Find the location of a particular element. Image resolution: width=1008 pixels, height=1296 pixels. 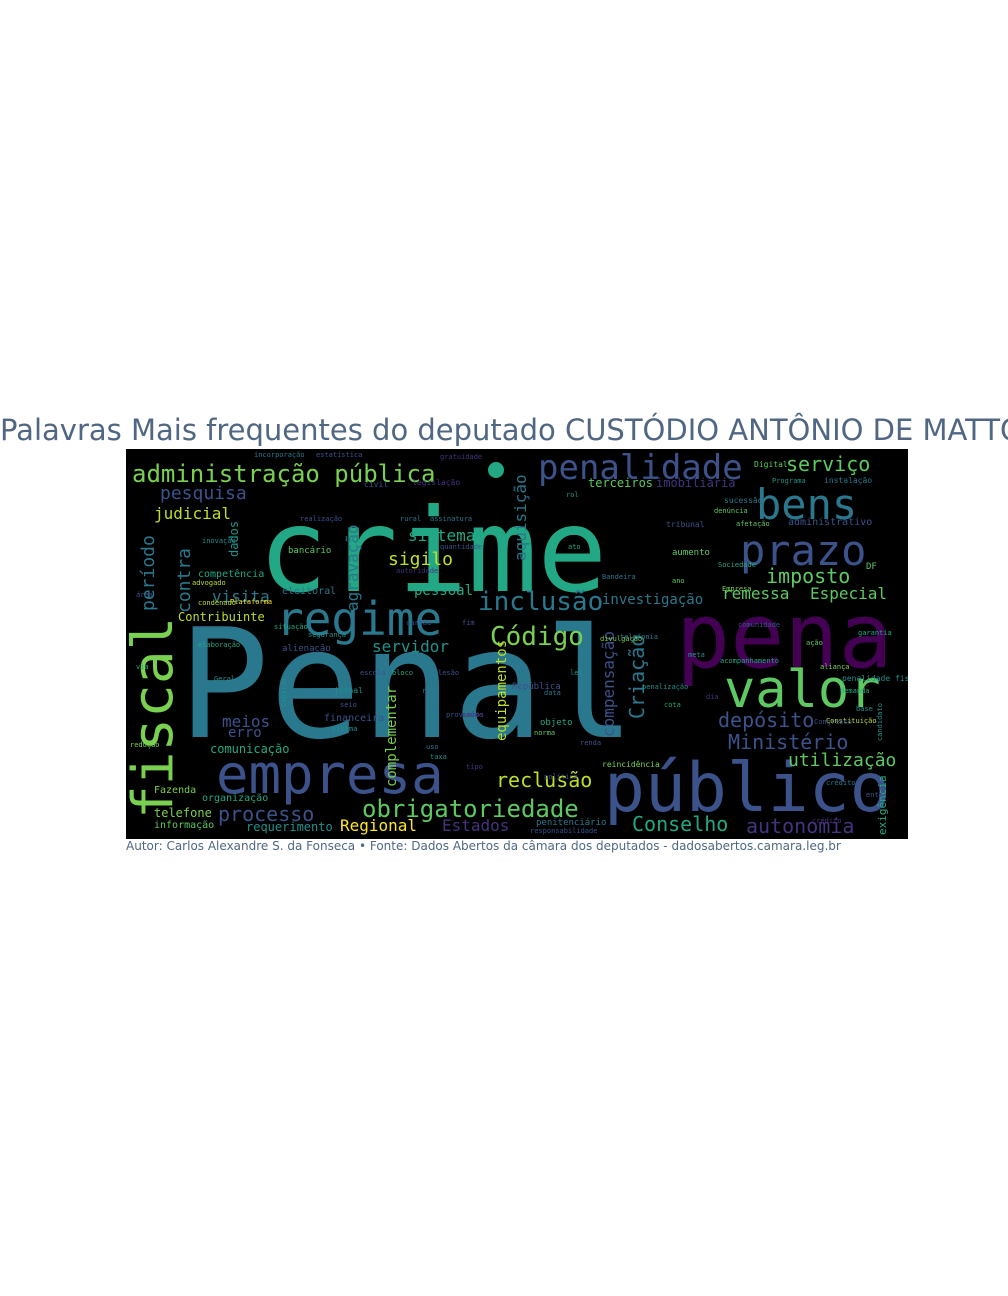

word-cloud-word: penalização is located at coordinates (665, 687).